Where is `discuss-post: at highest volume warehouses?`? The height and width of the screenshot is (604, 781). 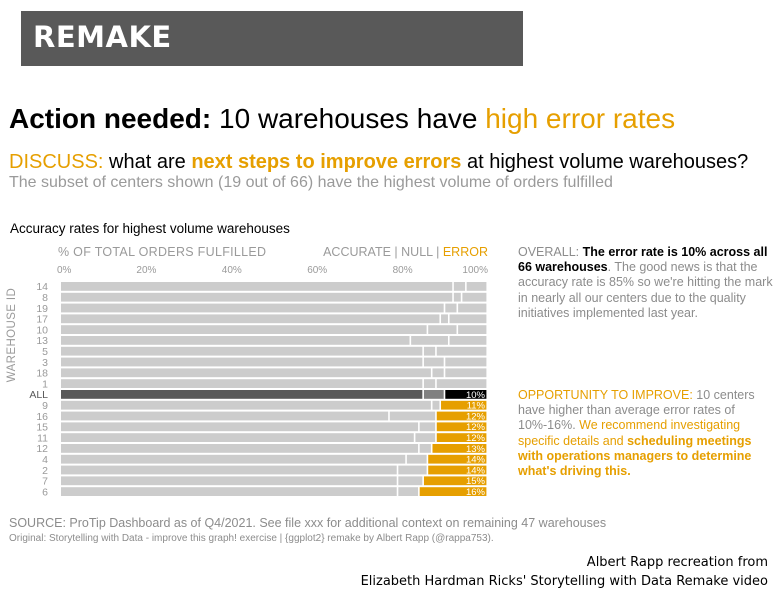 discuss-post: at highest volume warehouses? is located at coordinates (607, 162).